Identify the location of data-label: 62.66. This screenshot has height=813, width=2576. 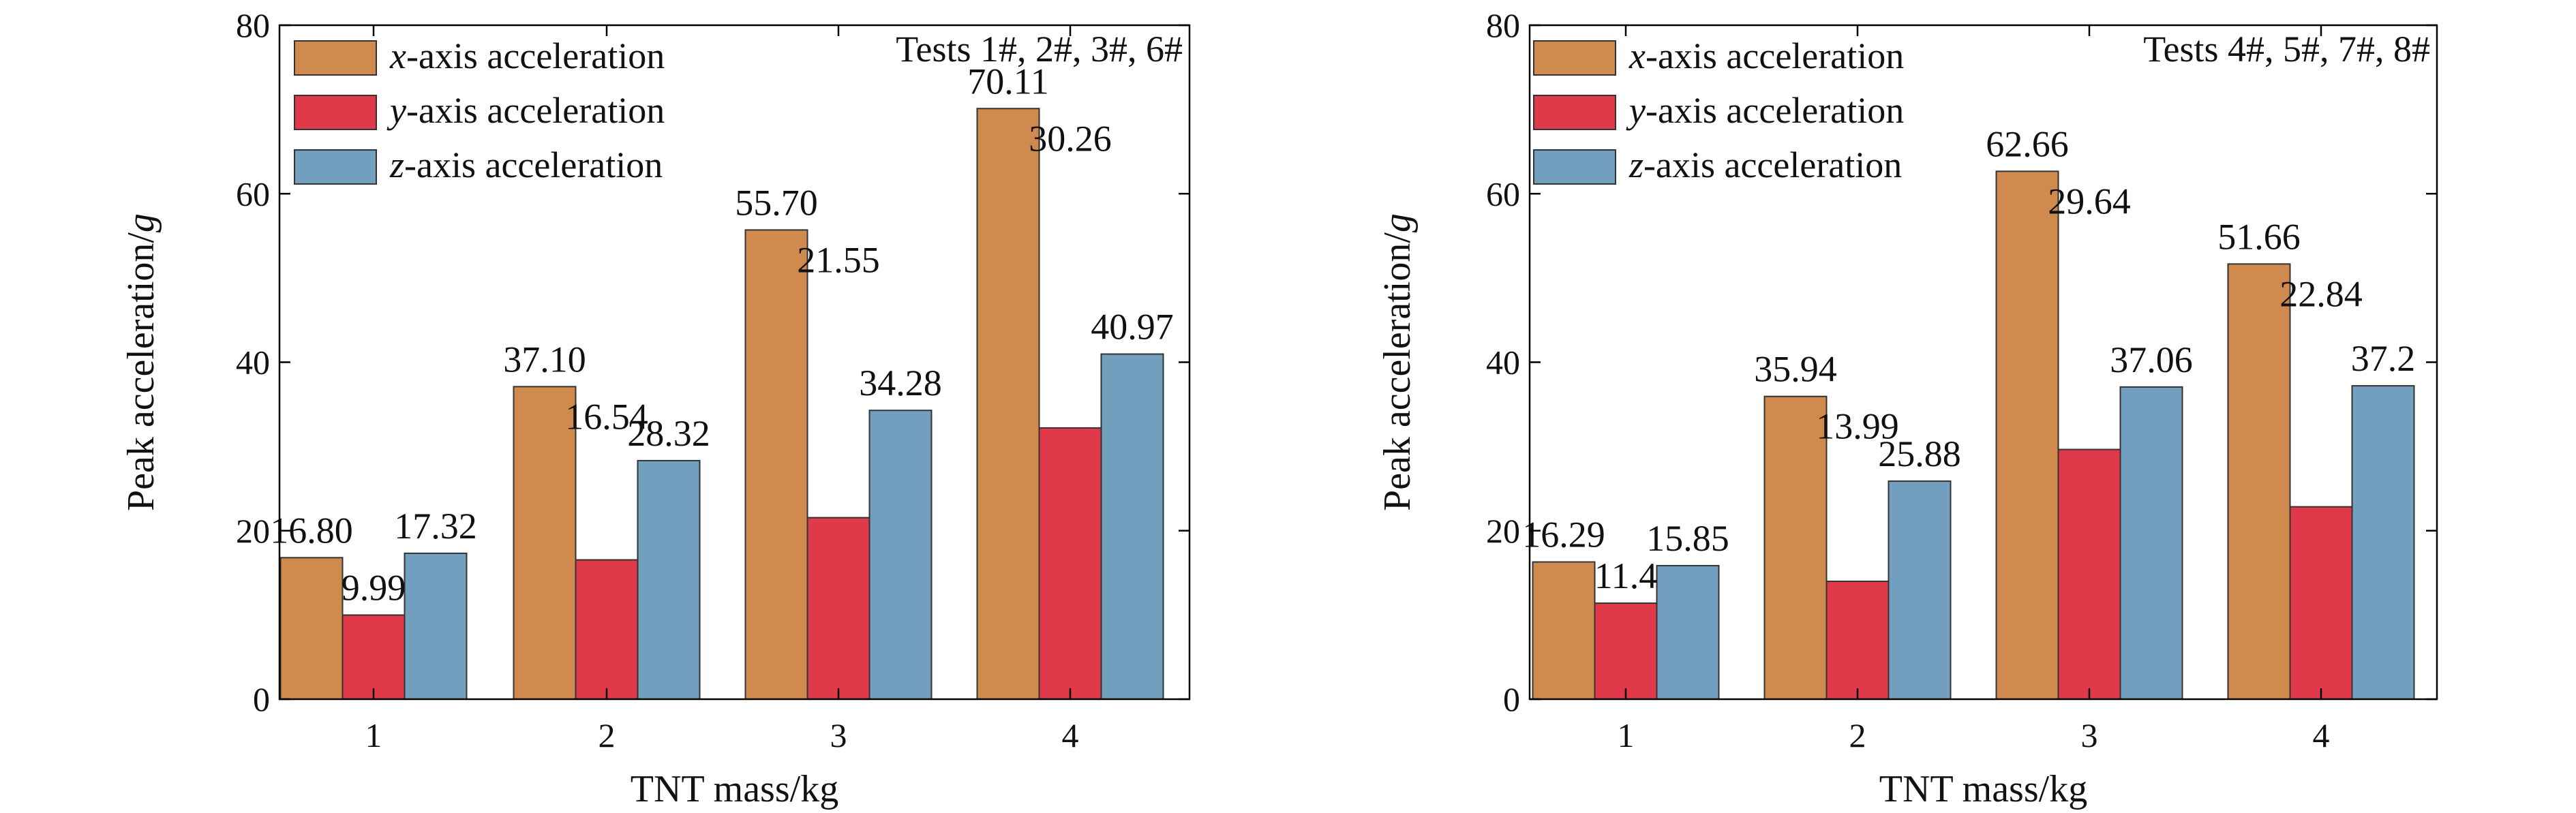
(2027, 144).